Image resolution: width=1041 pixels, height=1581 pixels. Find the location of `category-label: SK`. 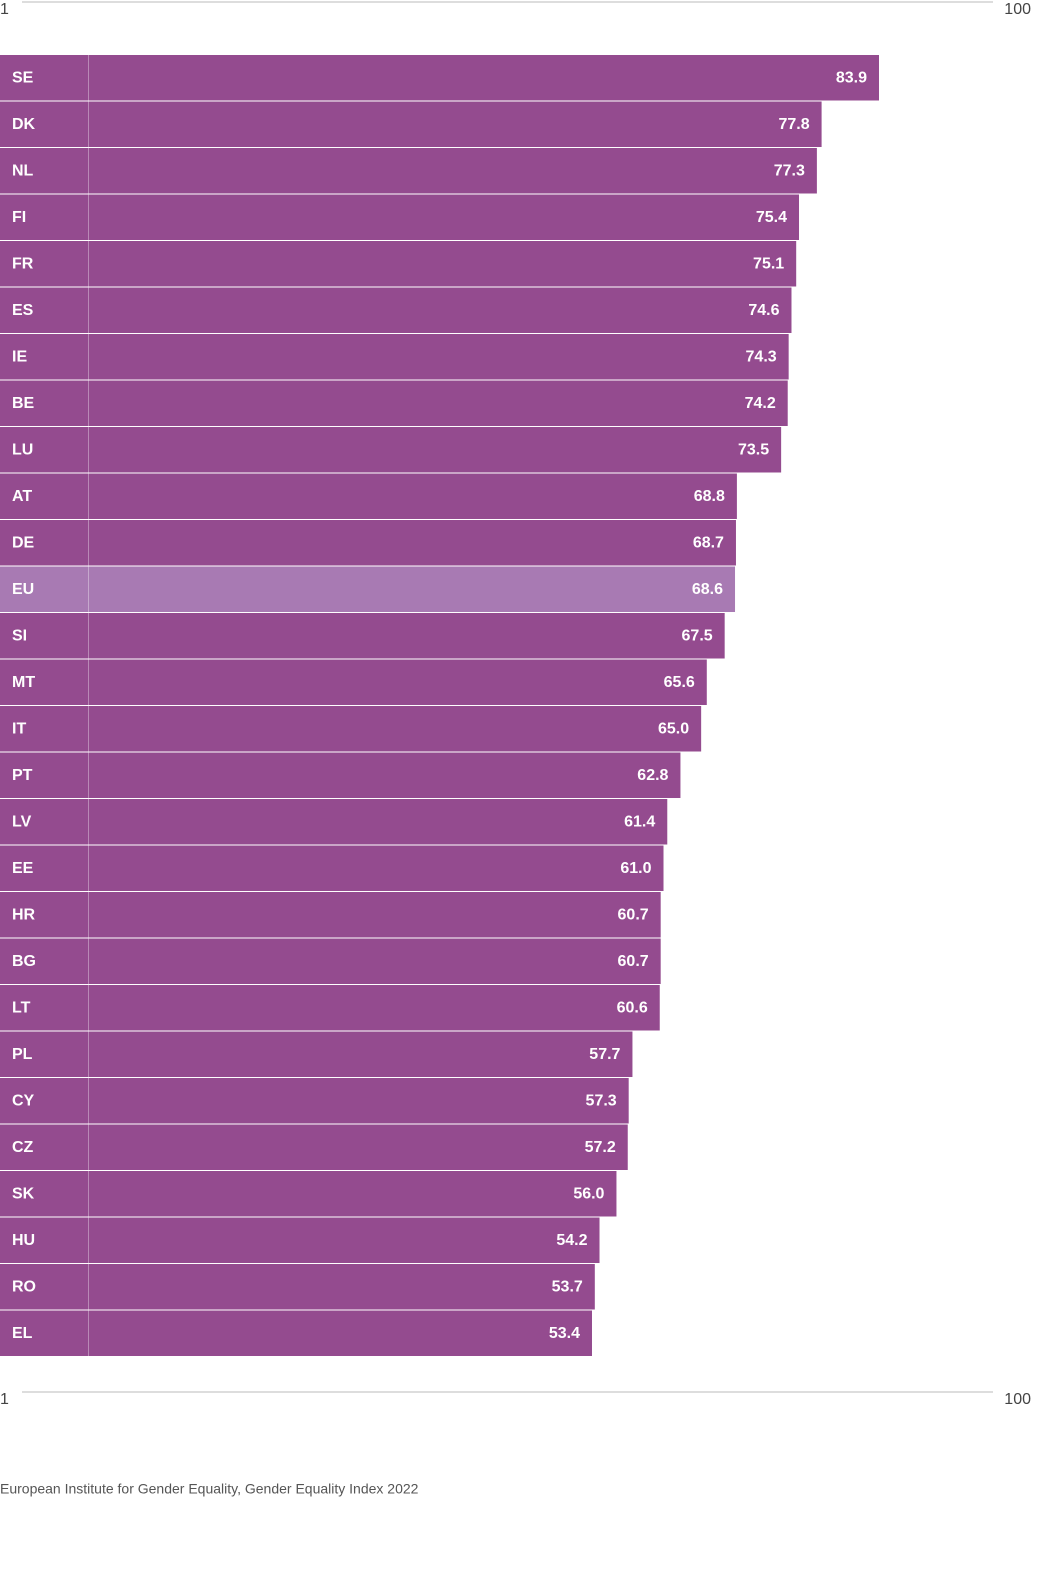

category-label: SK is located at coordinates (23, 1193).